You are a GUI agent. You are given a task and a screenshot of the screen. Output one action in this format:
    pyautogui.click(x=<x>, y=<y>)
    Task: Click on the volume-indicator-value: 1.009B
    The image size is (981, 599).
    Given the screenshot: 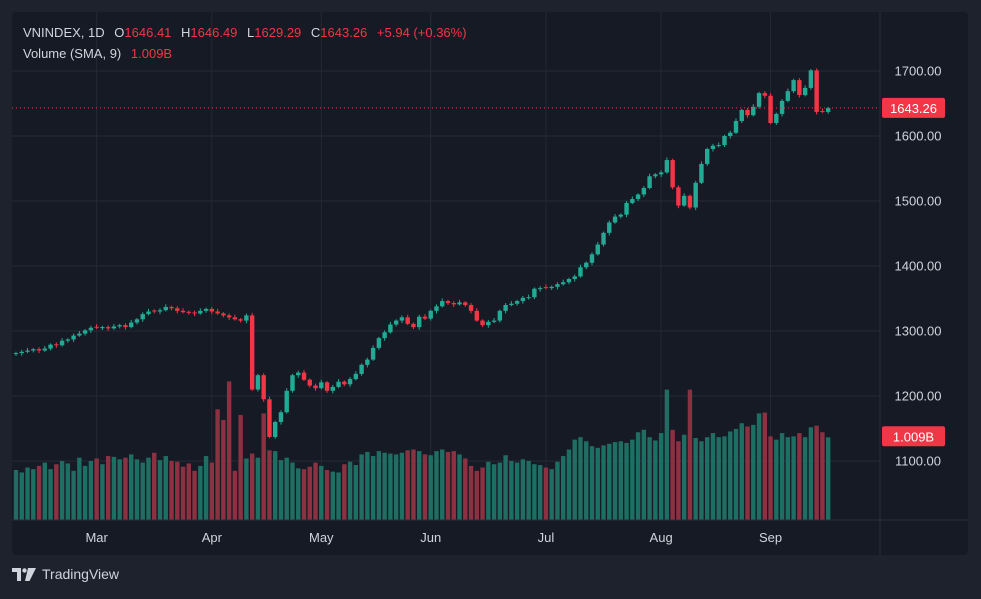 What is the action you would take?
    pyautogui.click(x=151, y=53)
    